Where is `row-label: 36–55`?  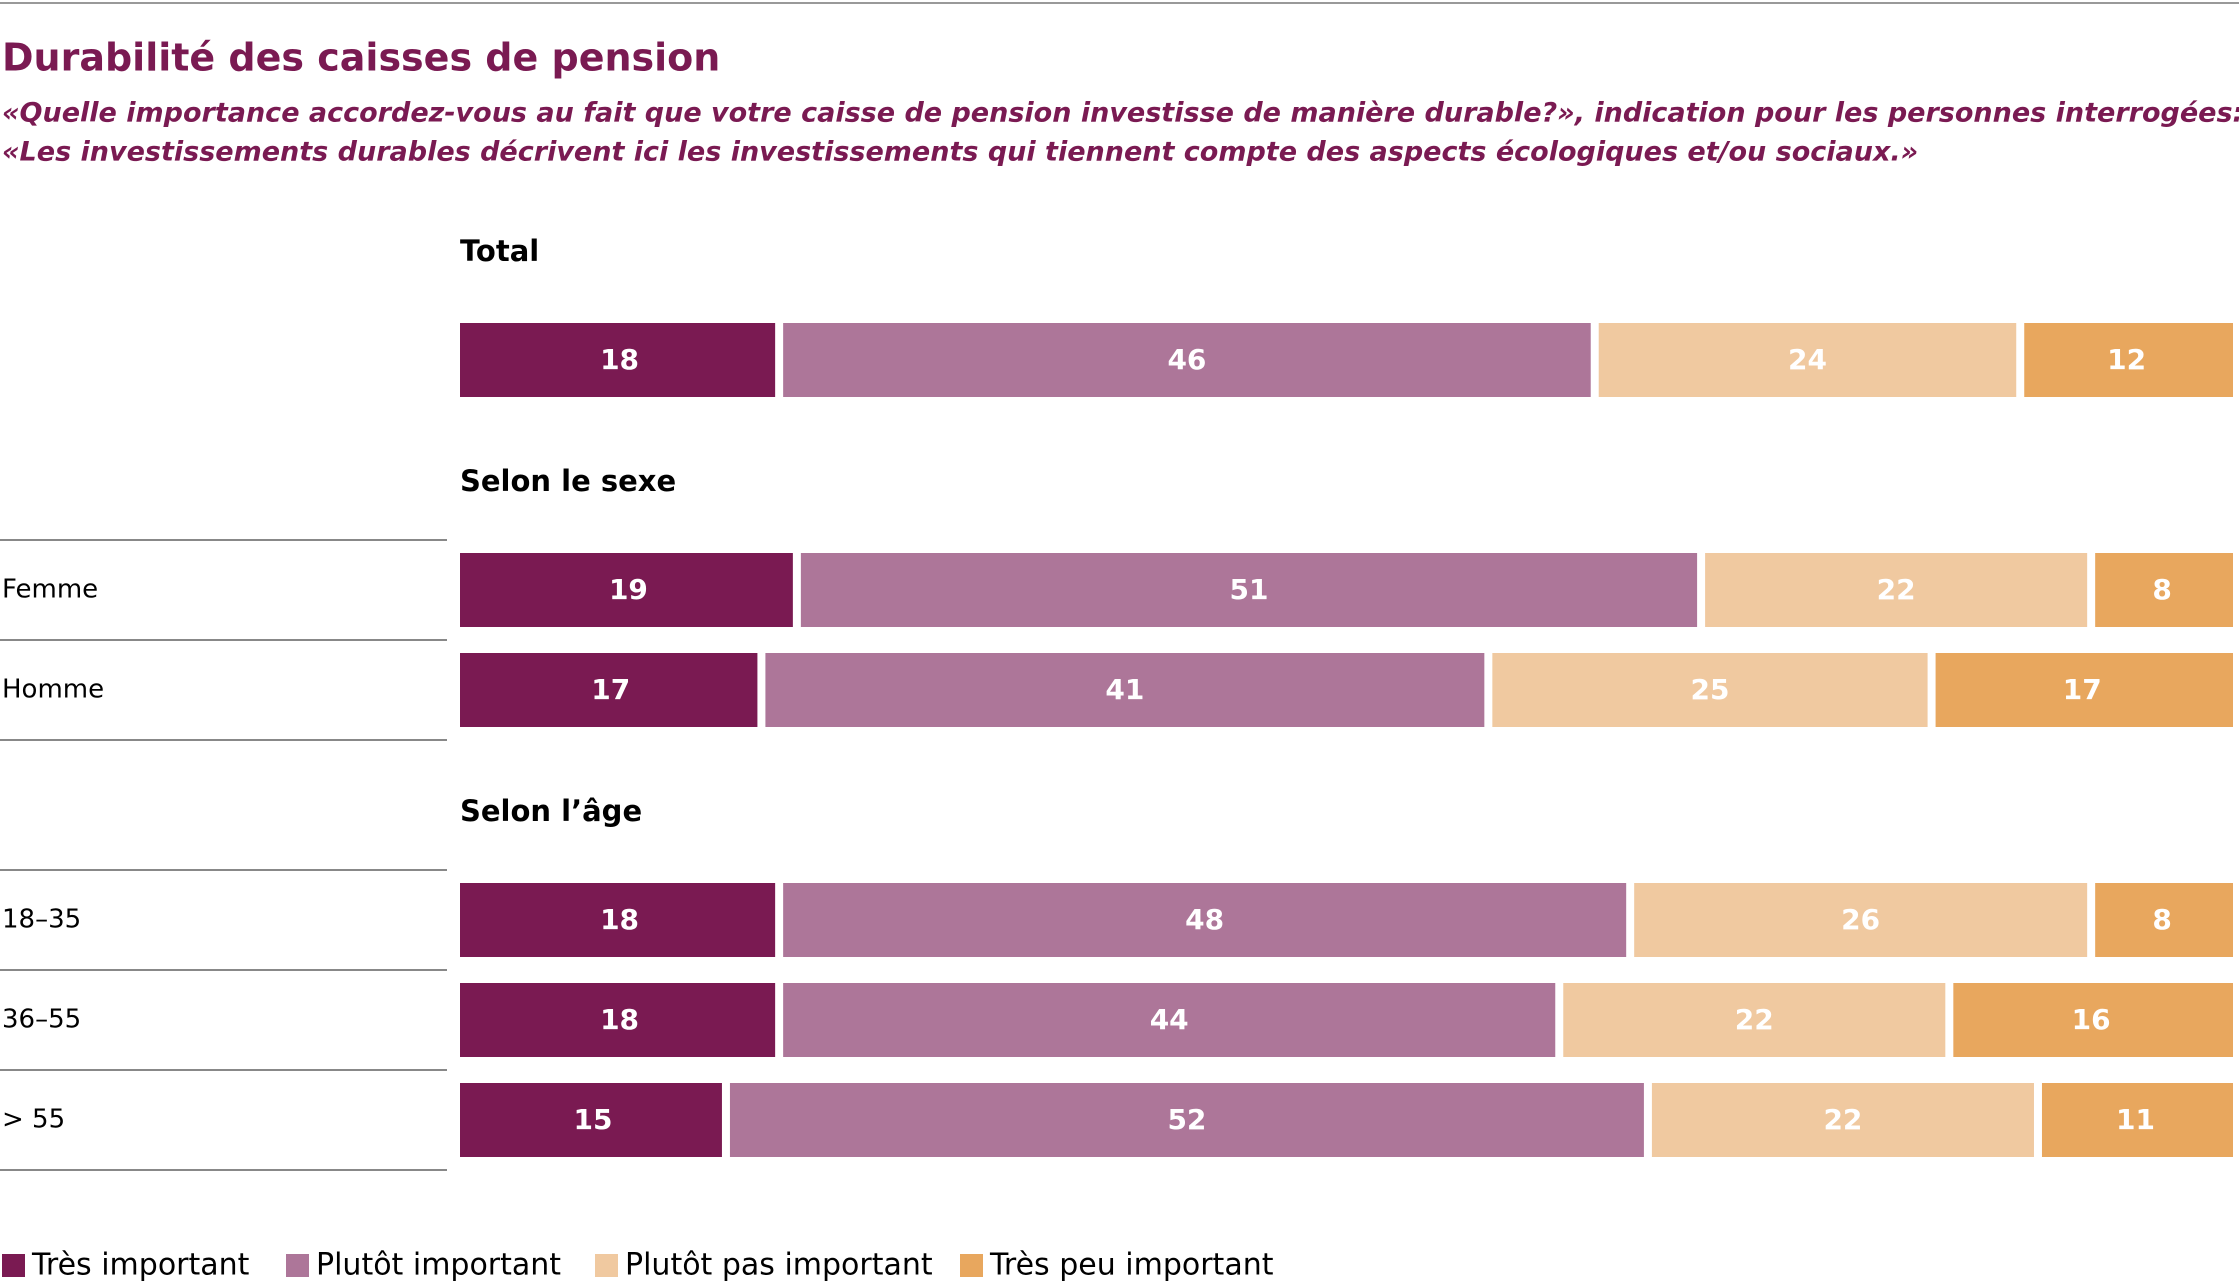 row-label: 36–55 is located at coordinates (41, 1020).